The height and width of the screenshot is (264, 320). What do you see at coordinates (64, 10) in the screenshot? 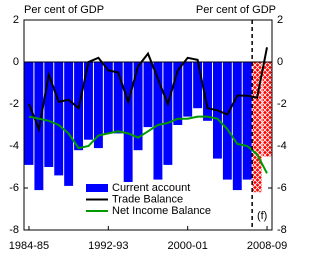
I see `y-axis-title-left: Per cent of GDP` at bounding box center [64, 10].